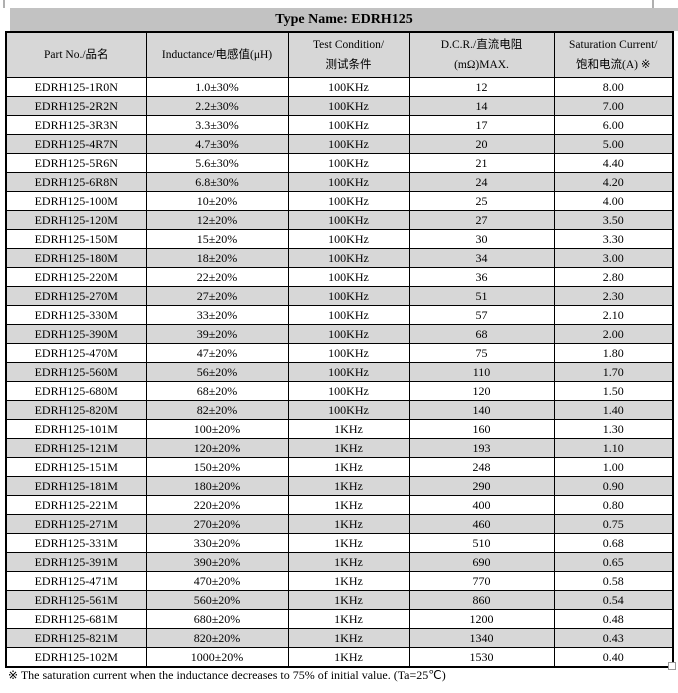 The image size is (678, 693). Describe the element at coordinates (217, 144) in the screenshot. I see `cell-inductance: 4.7±30%` at that location.